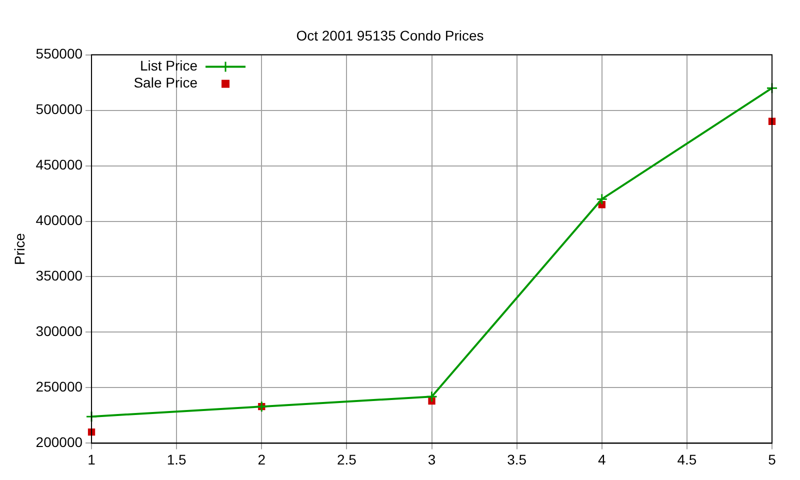  What do you see at coordinates (390, 35) in the screenshot?
I see `chart-title: Oct 2001 95135 Condo Prices` at bounding box center [390, 35].